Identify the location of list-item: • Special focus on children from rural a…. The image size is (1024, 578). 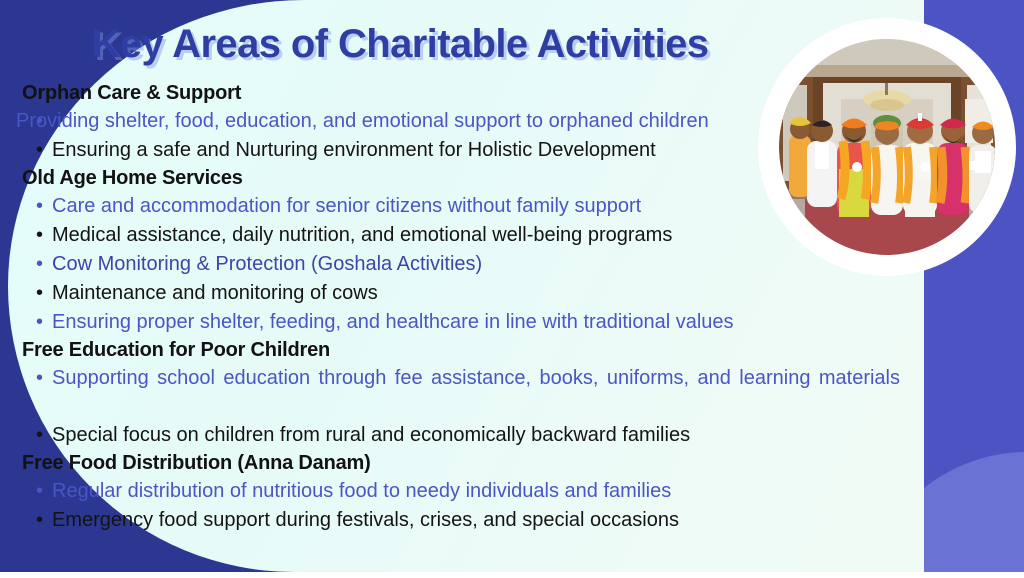
(461, 435).